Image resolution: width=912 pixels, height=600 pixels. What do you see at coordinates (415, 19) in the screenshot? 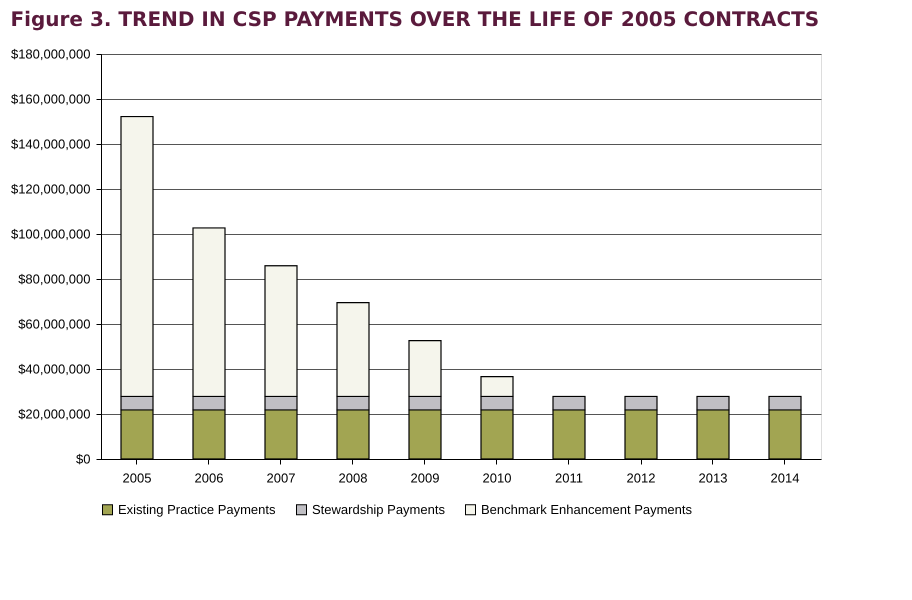
I see `chart-title: Figure 3. TREND IN CSP PAYMENTS OVER THE LIFE OF 2005 CONTRACTS` at bounding box center [415, 19].